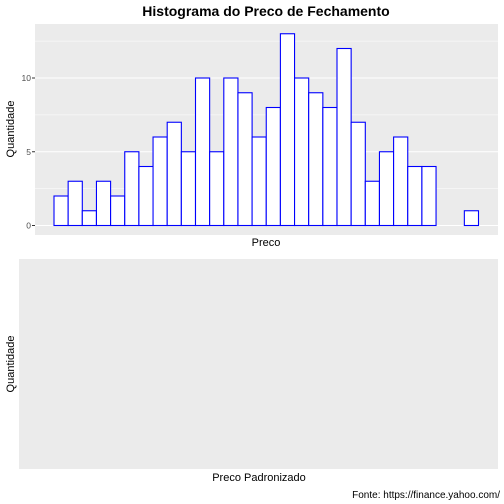 This screenshot has height=504, width=504. I want to click on x-axis-title: Preco, so click(266, 243).